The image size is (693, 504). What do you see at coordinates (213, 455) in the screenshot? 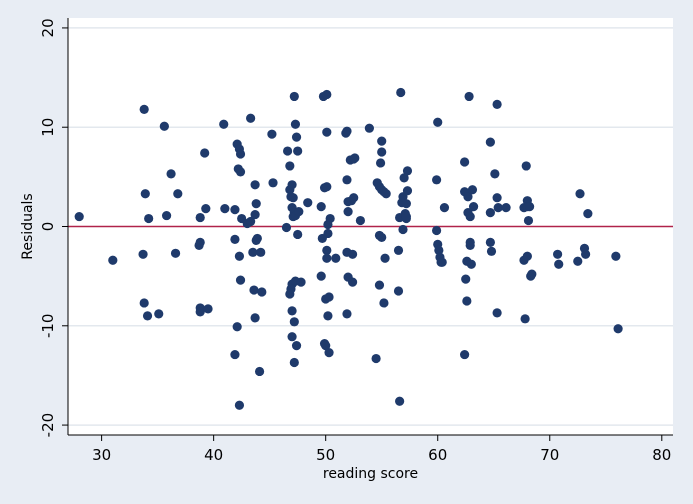
I see `x-tick-label: 40` at bounding box center [213, 455].